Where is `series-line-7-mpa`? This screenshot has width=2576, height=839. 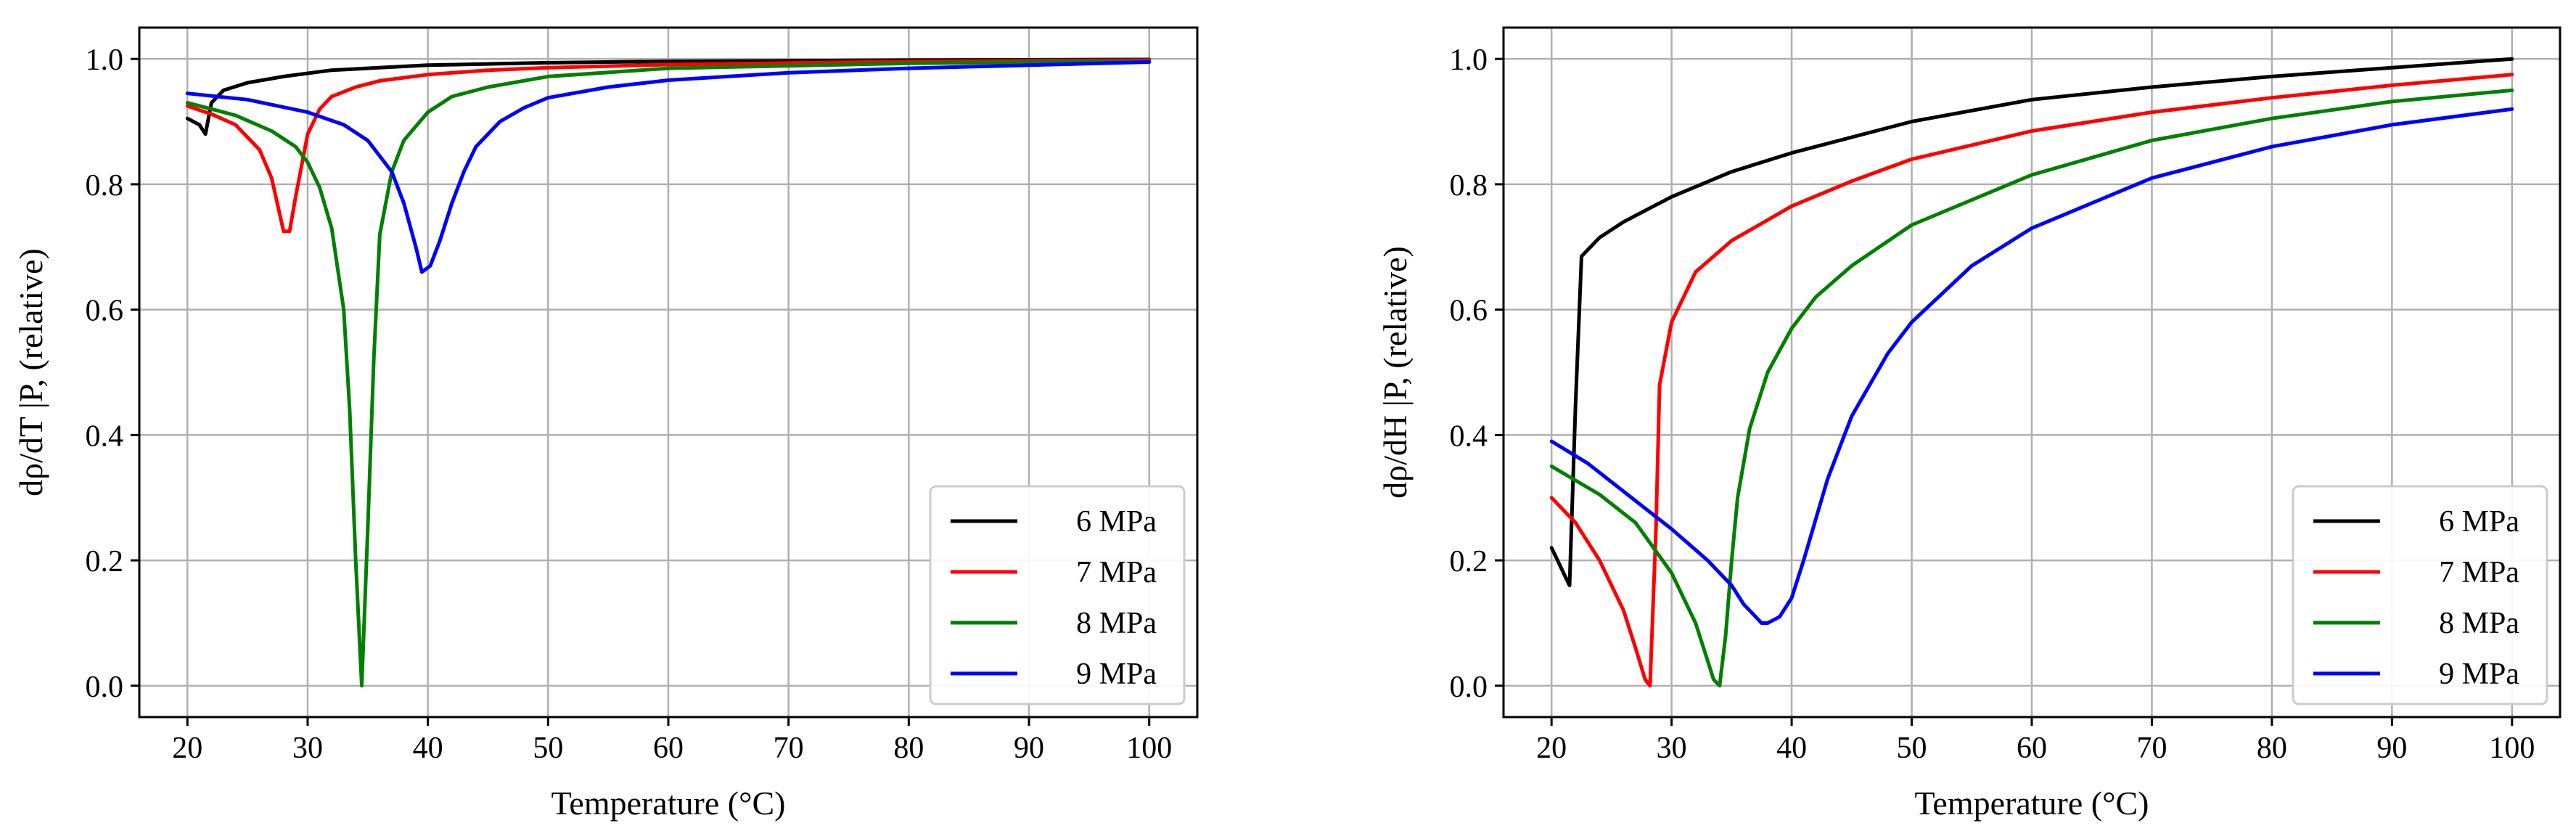 series-line-7-mpa is located at coordinates (668, 146).